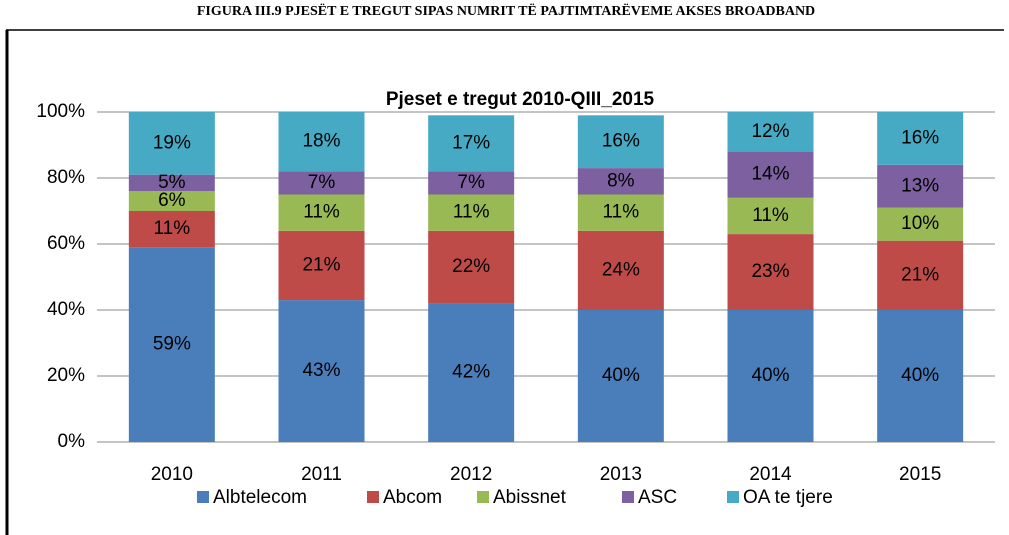 Image resolution: width=1009 pixels, height=535 pixels. Describe the element at coordinates (657, 497) in the screenshot. I see `legend-label: ASC` at that location.